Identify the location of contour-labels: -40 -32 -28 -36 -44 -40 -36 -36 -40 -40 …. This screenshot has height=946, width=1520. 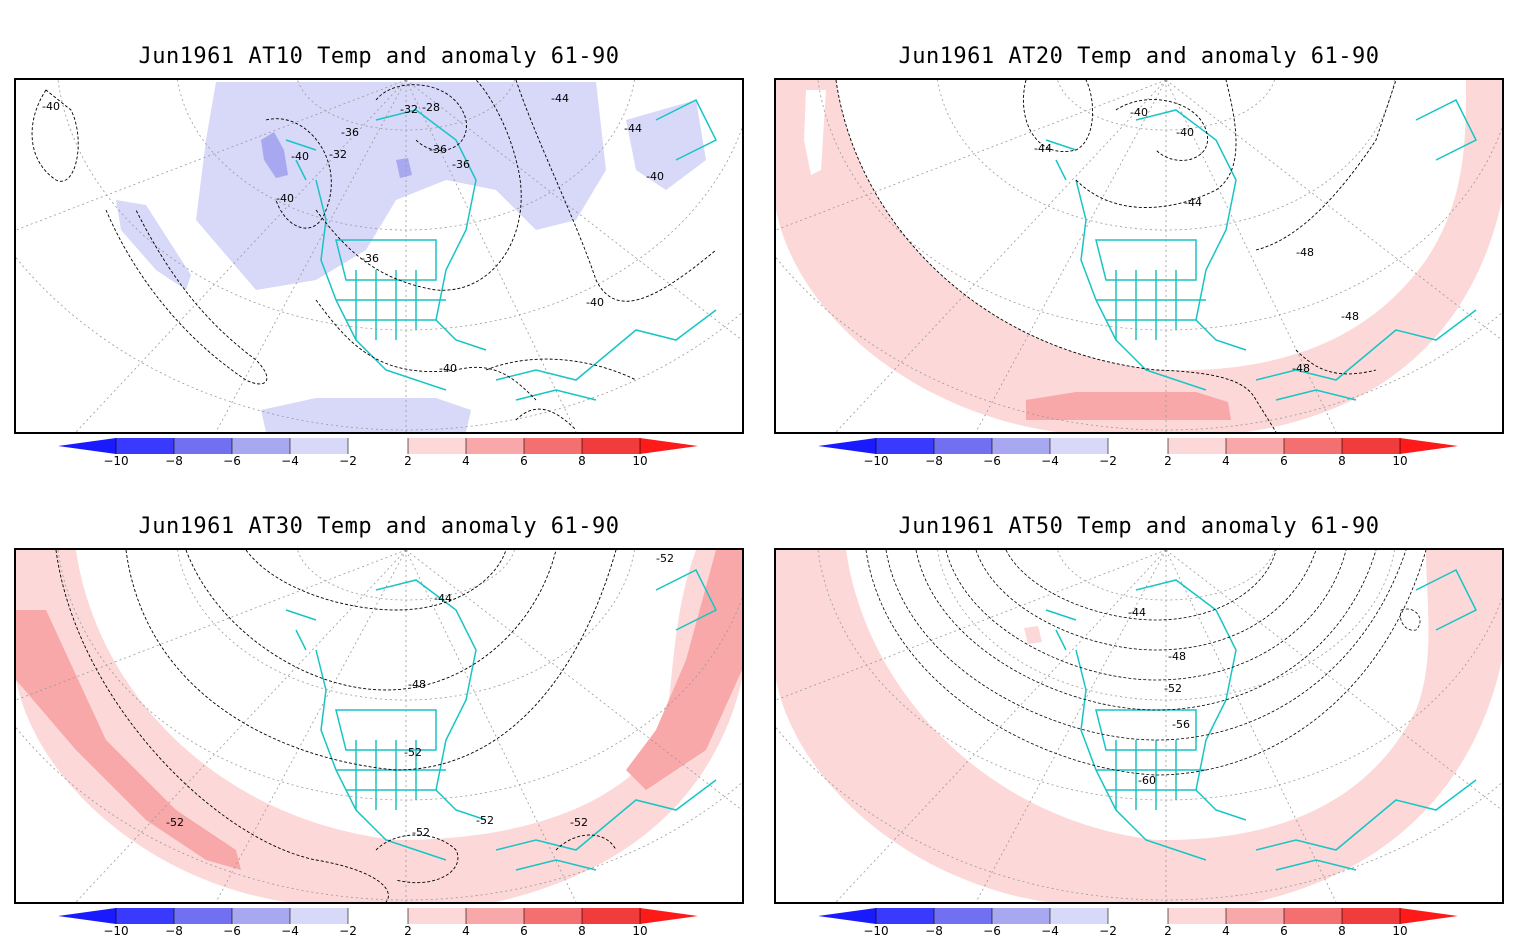
(353, 233).